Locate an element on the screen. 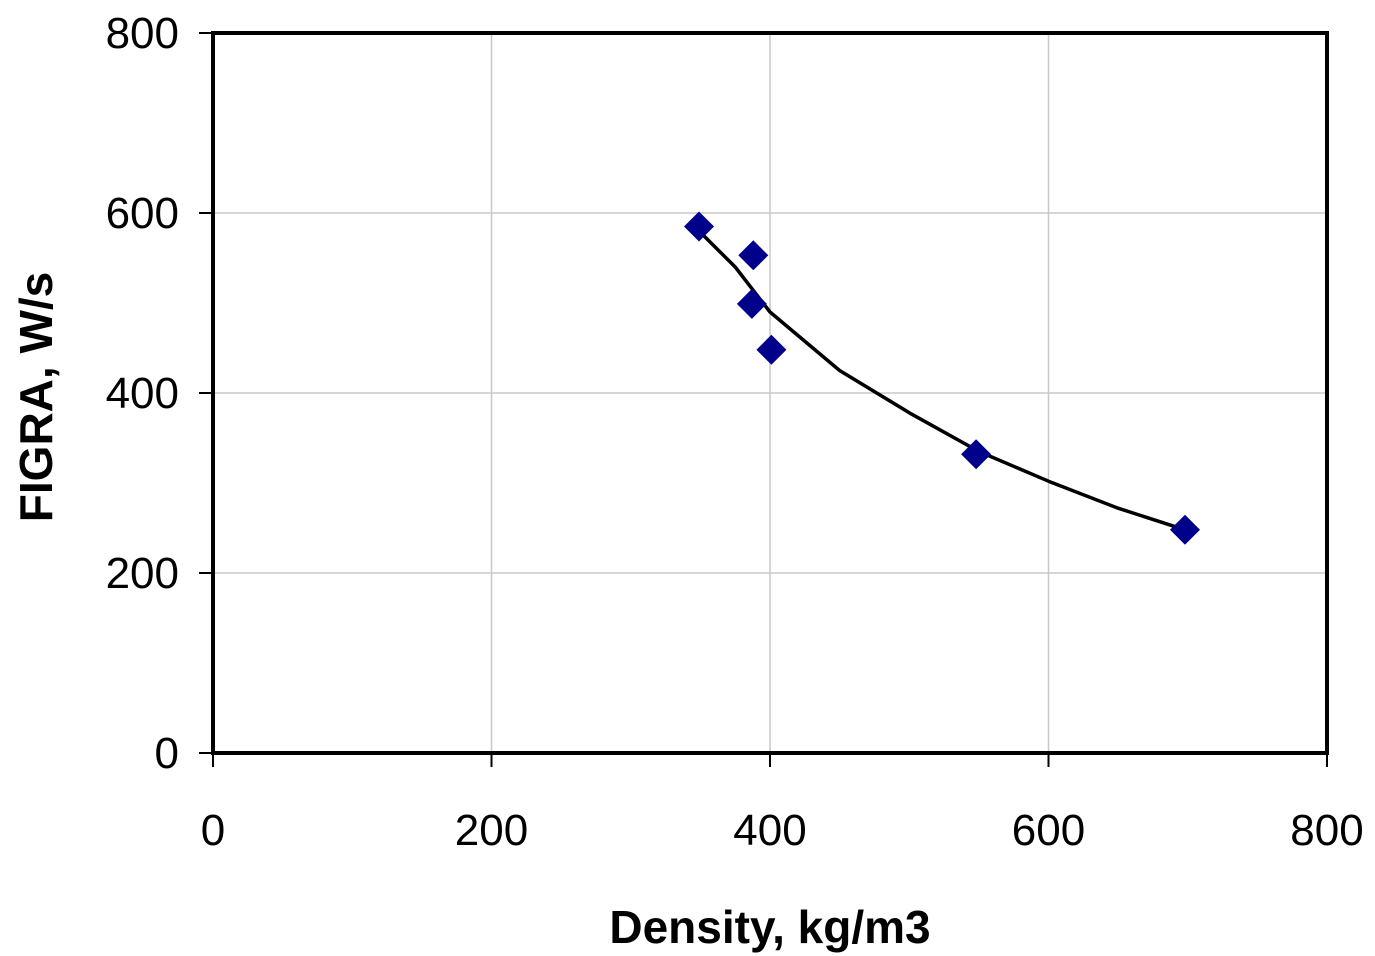 The height and width of the screenshot is (956, 1375). data-points is located at coordinates (942, 378).